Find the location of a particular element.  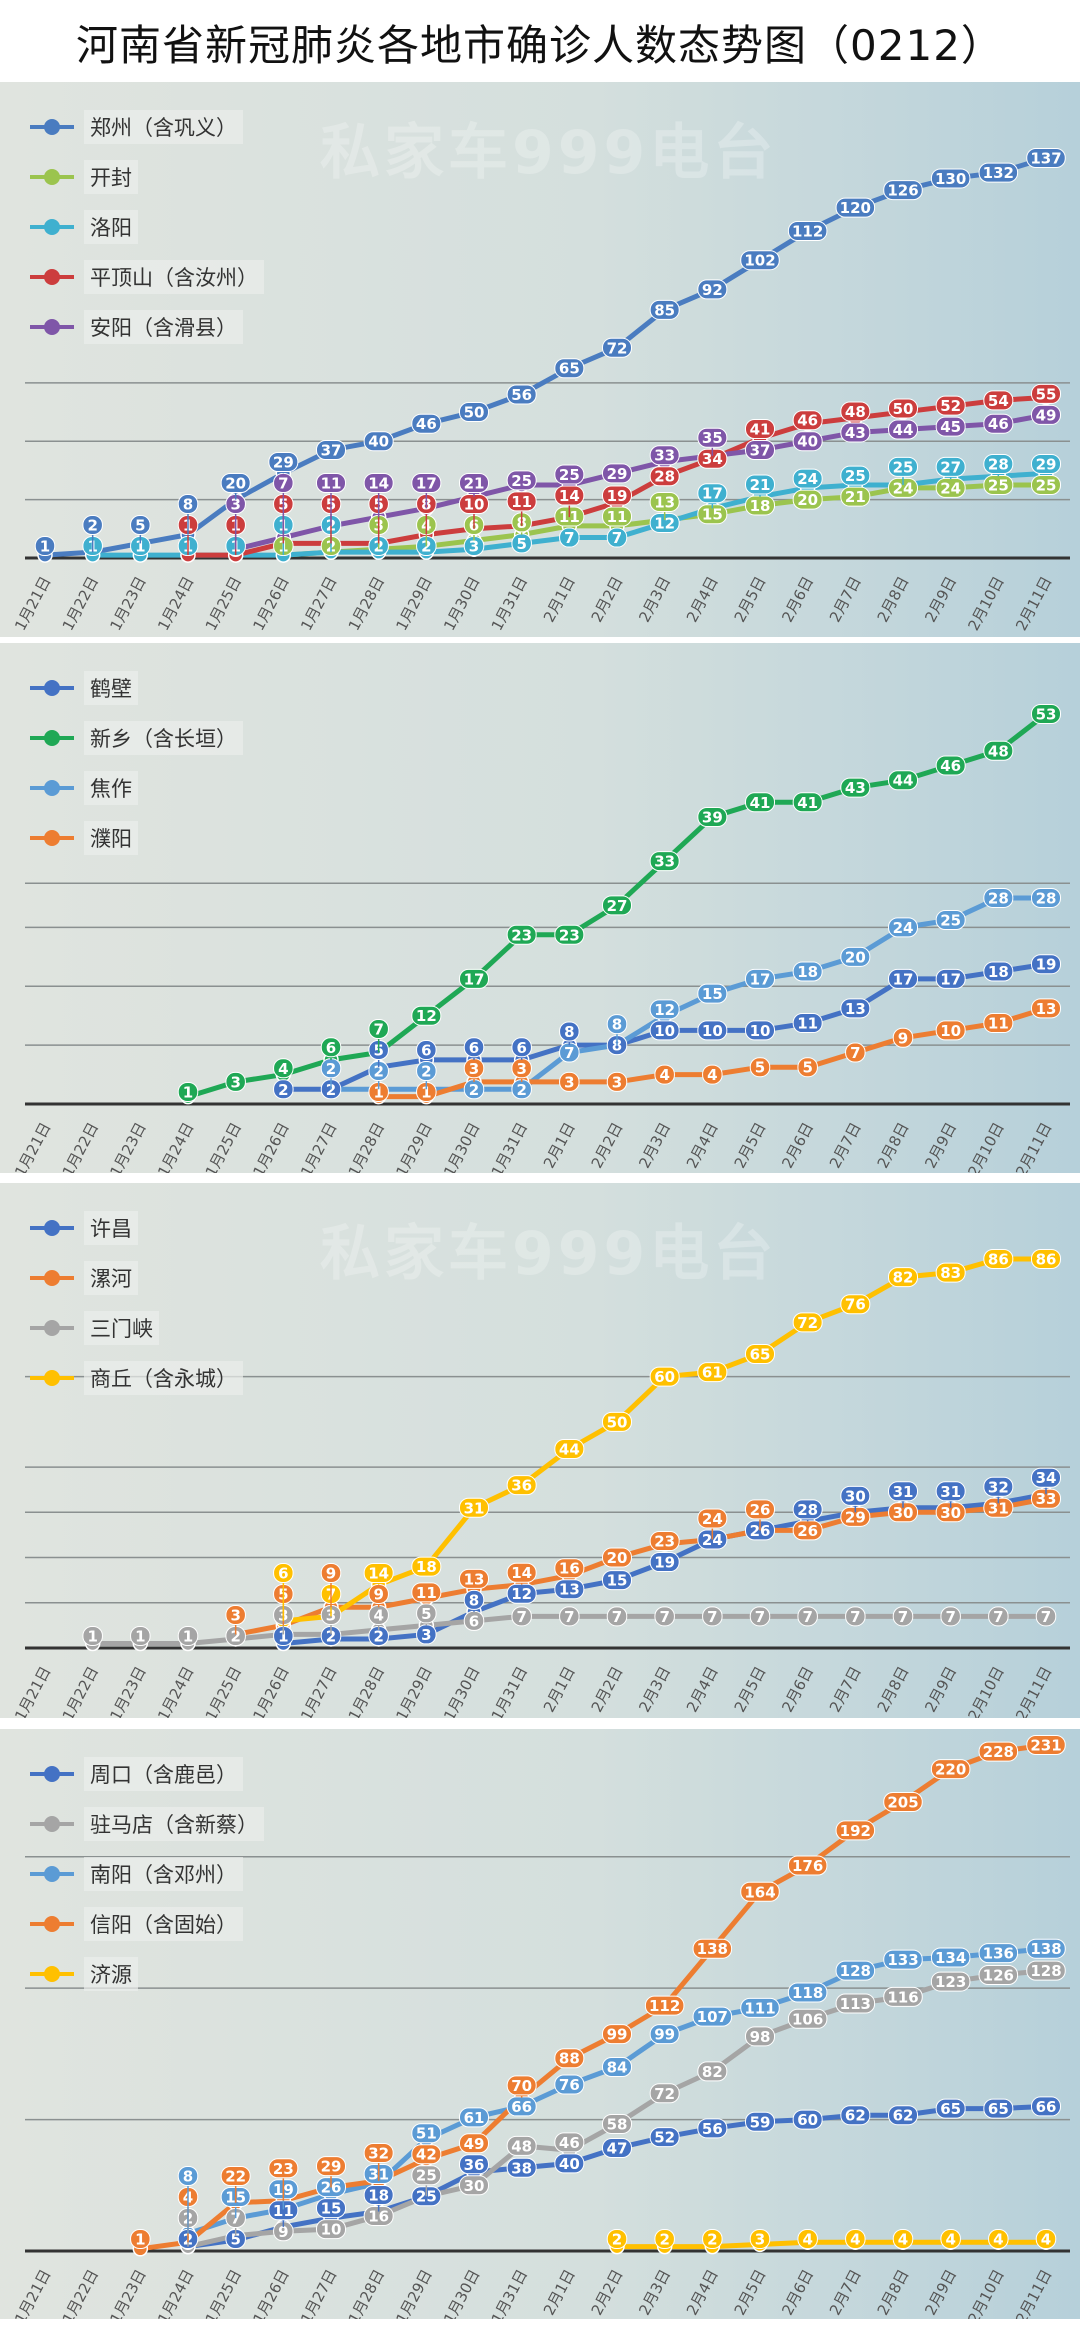

data-label: 33 is located at coordinates (1046, 1499).